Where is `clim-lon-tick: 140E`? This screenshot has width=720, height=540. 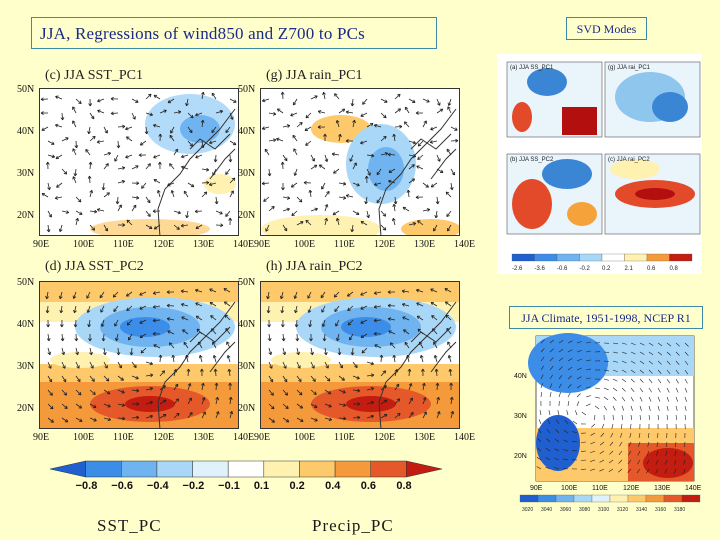 clim-lon-tick: 140E is located at coordinates (693, 488).